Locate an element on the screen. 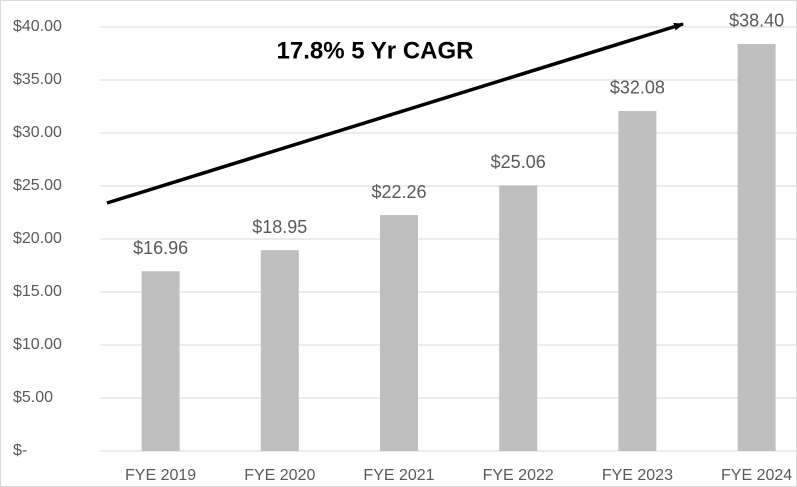 Image resolution: width=797 pixels, height=487 pixels. x-tick-label: FYE 2020 is located at coordinates (279, 475).